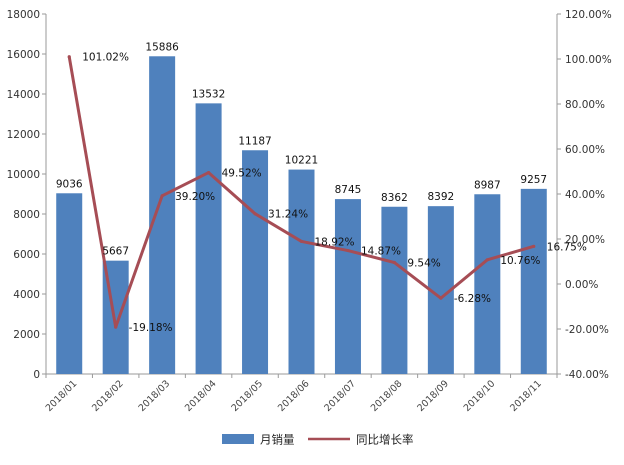  I want to click on left-tick-label: 16000, so click(23, 55).